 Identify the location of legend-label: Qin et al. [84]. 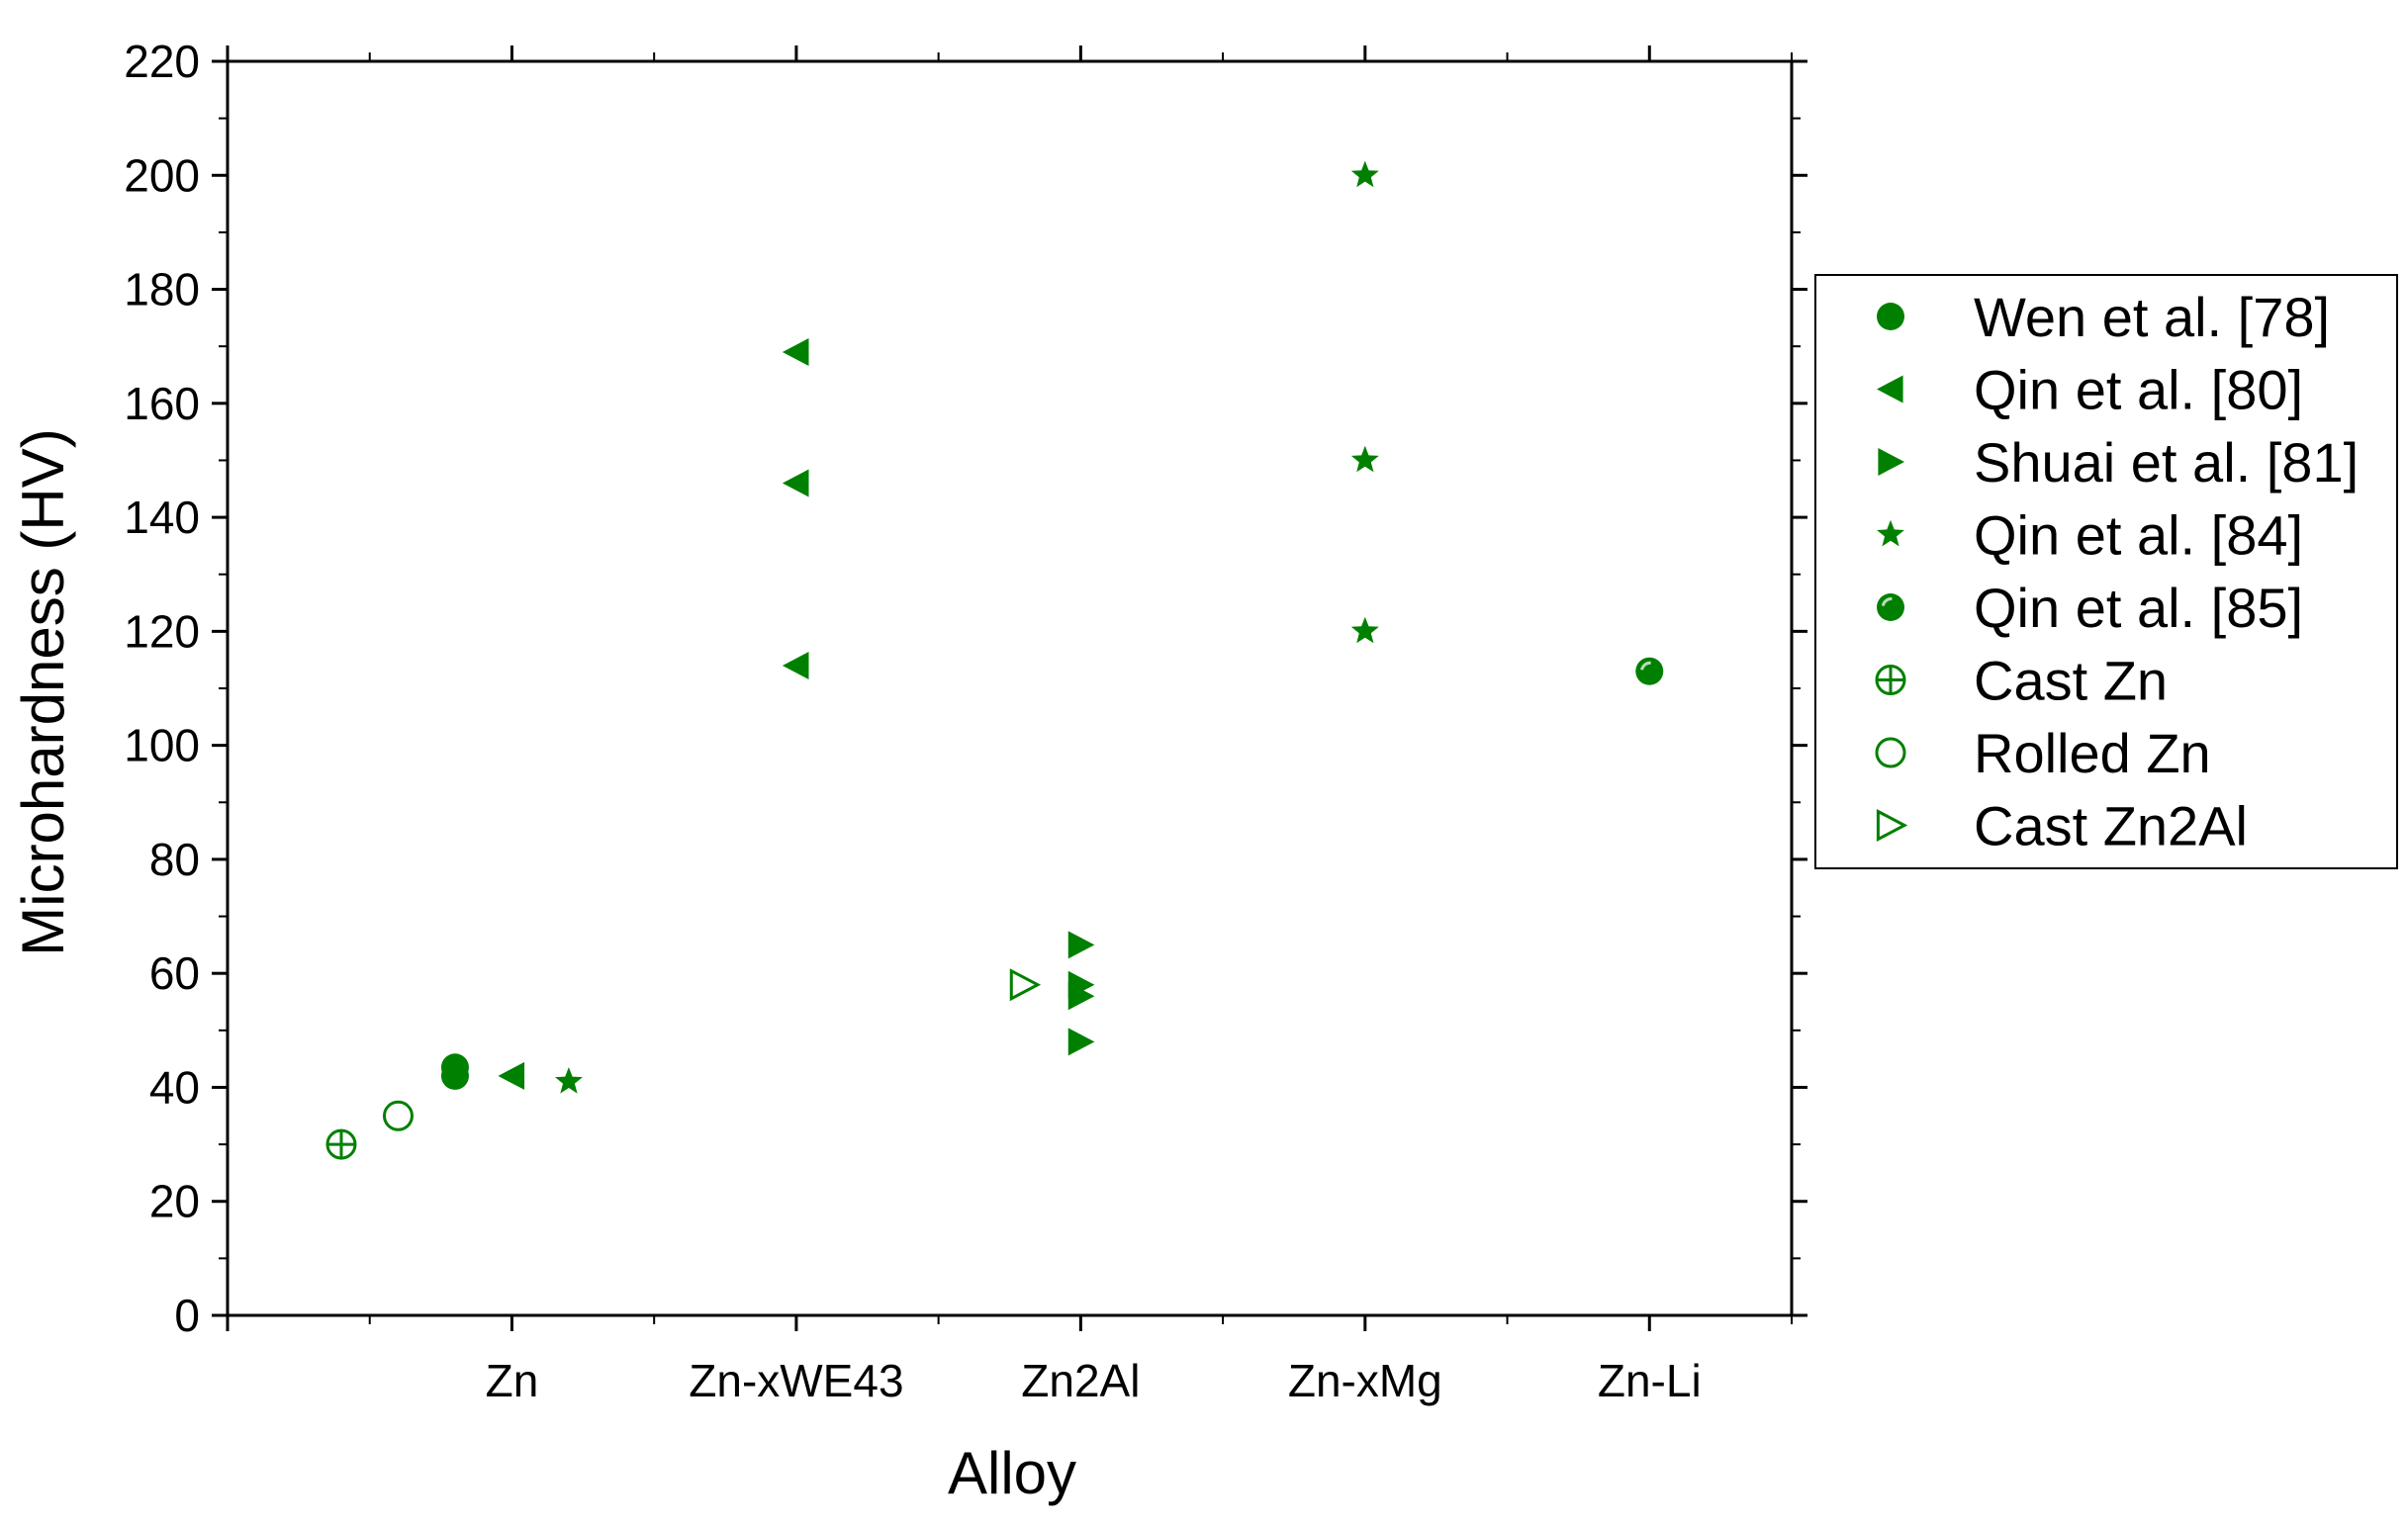
(2138, 535).